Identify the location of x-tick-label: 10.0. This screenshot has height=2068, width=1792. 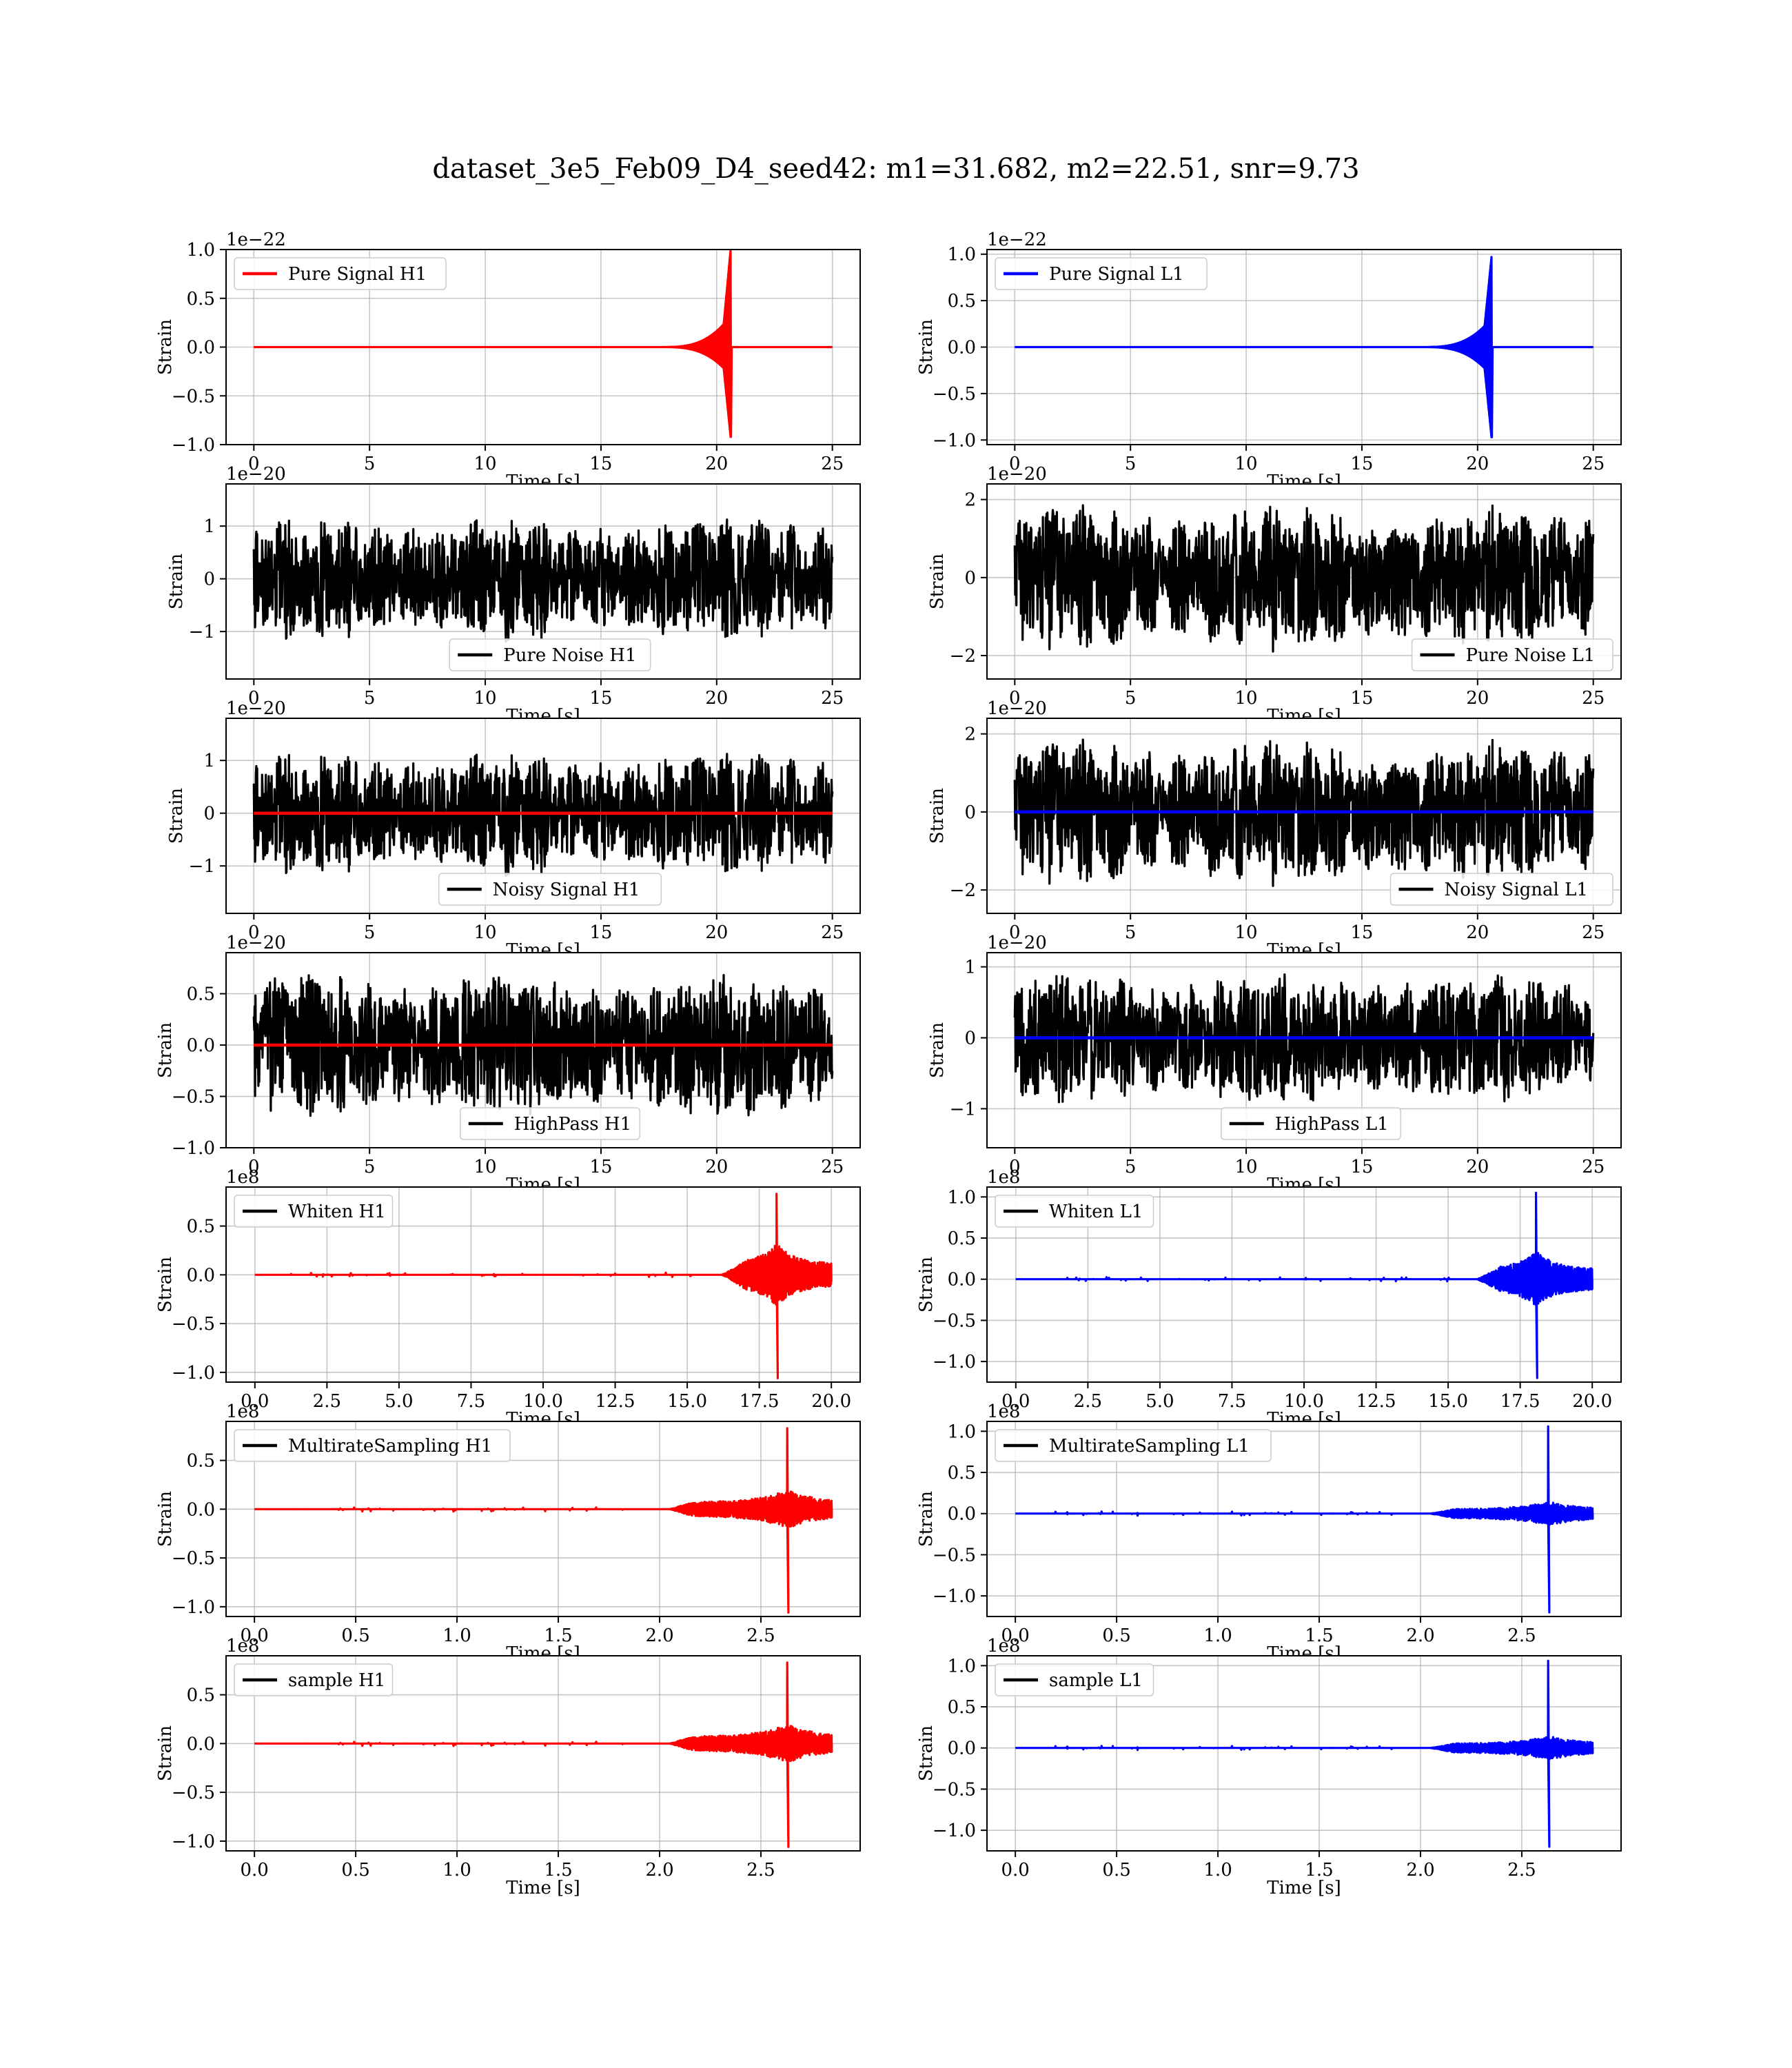
(543, 1401).